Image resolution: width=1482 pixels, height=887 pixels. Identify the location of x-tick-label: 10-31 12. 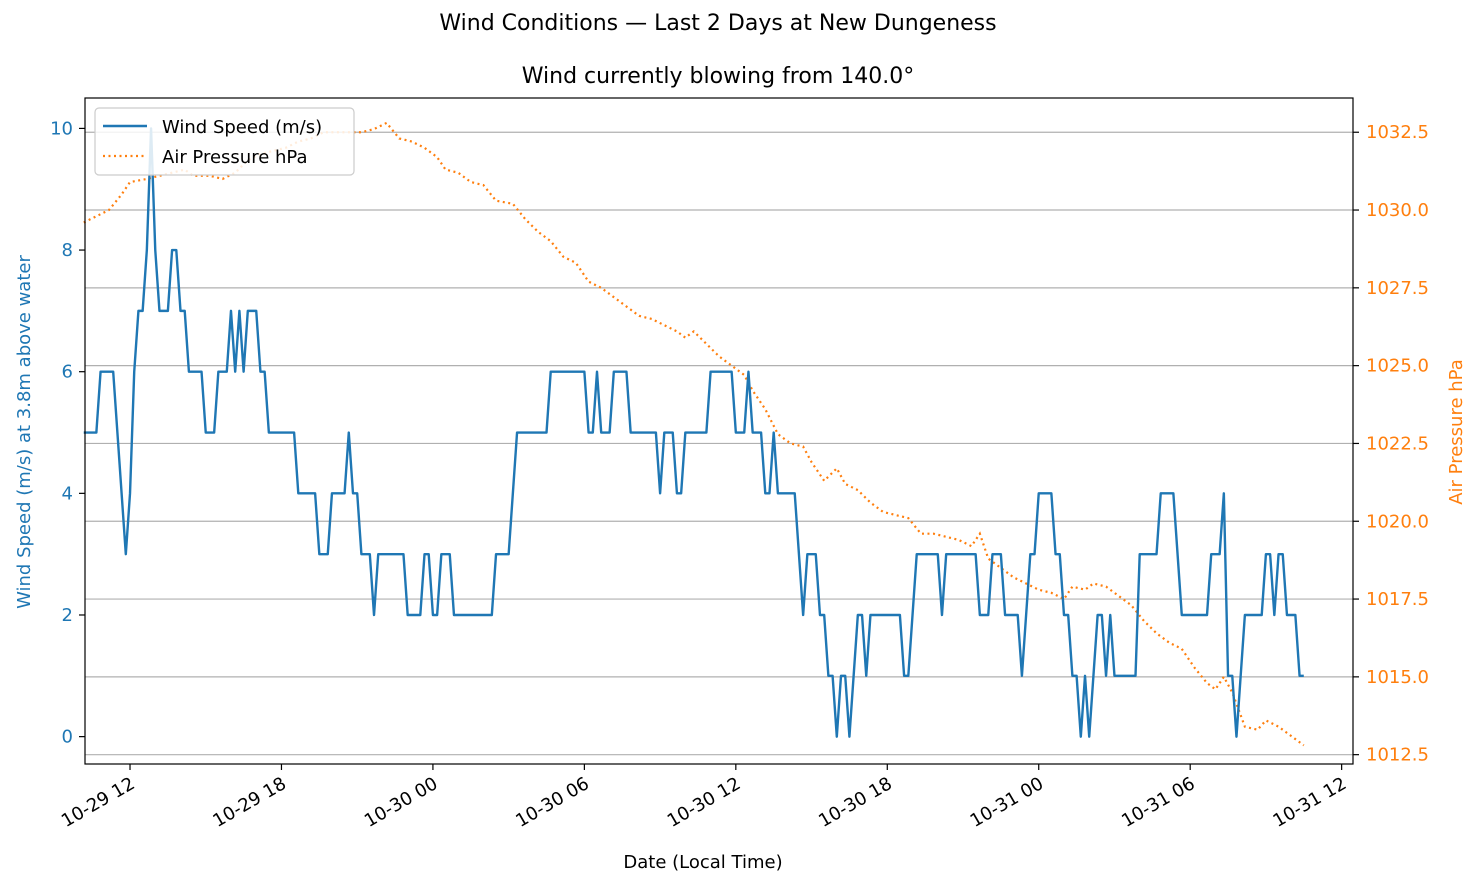
(1310, 802).